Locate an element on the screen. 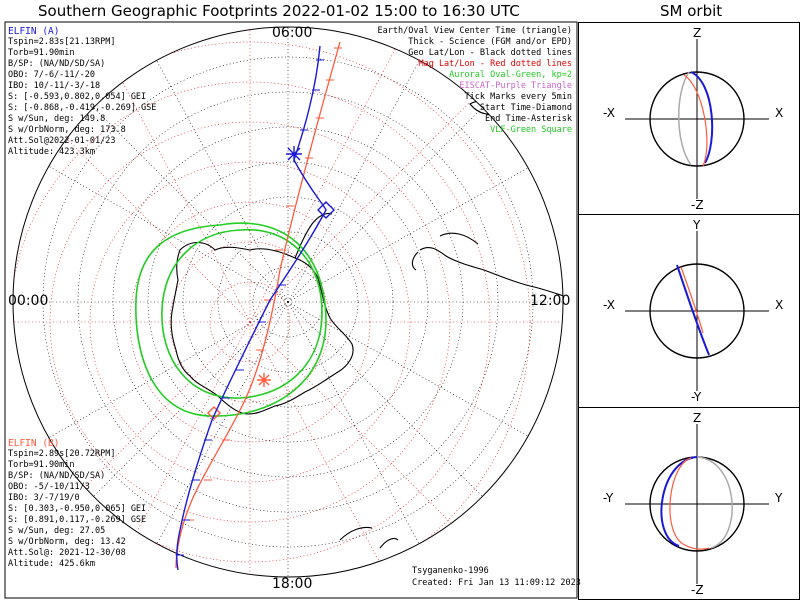  orbit-plot-xy is located at coordinates (697, 311).